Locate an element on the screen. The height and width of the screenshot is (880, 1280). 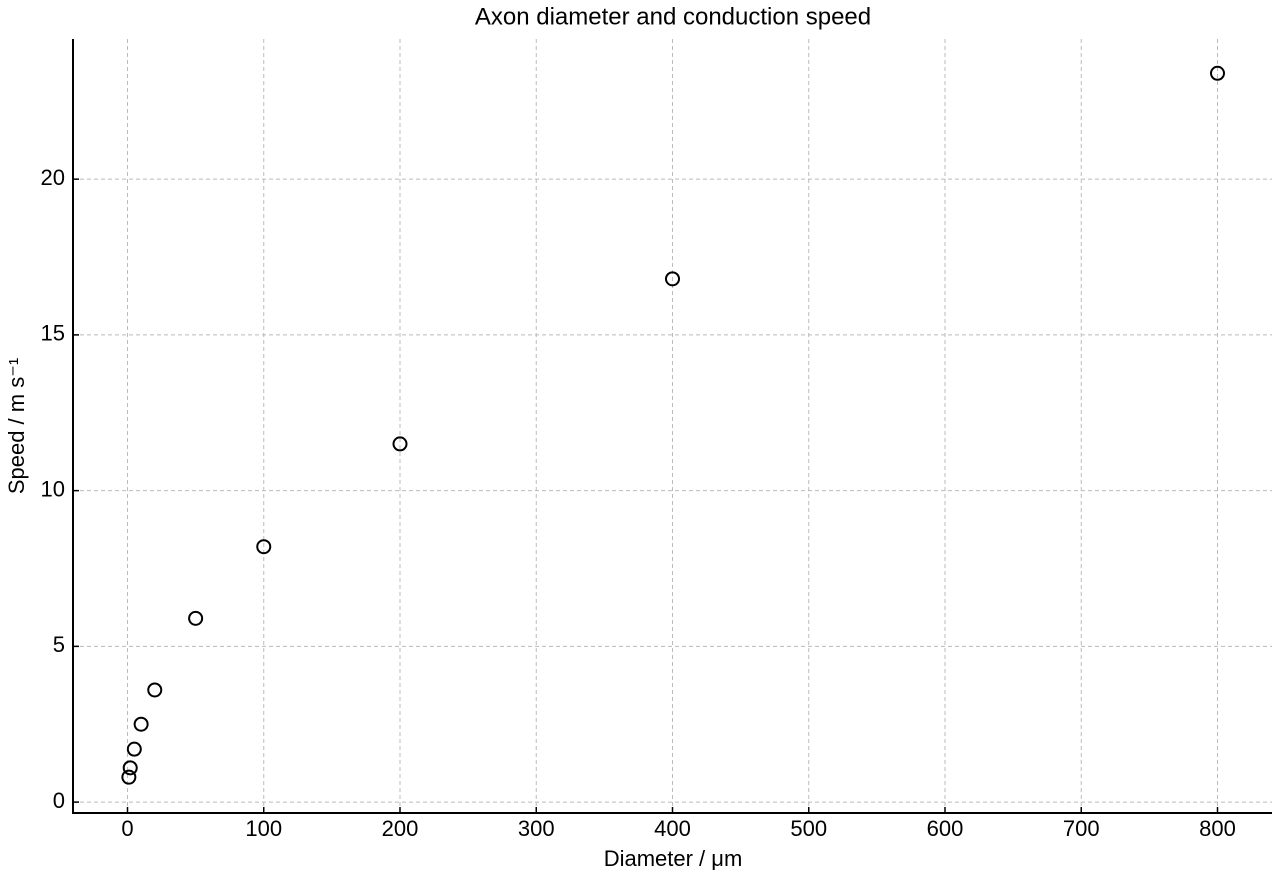
x-tick-label: 800 is located at coordinates (1217, 828).